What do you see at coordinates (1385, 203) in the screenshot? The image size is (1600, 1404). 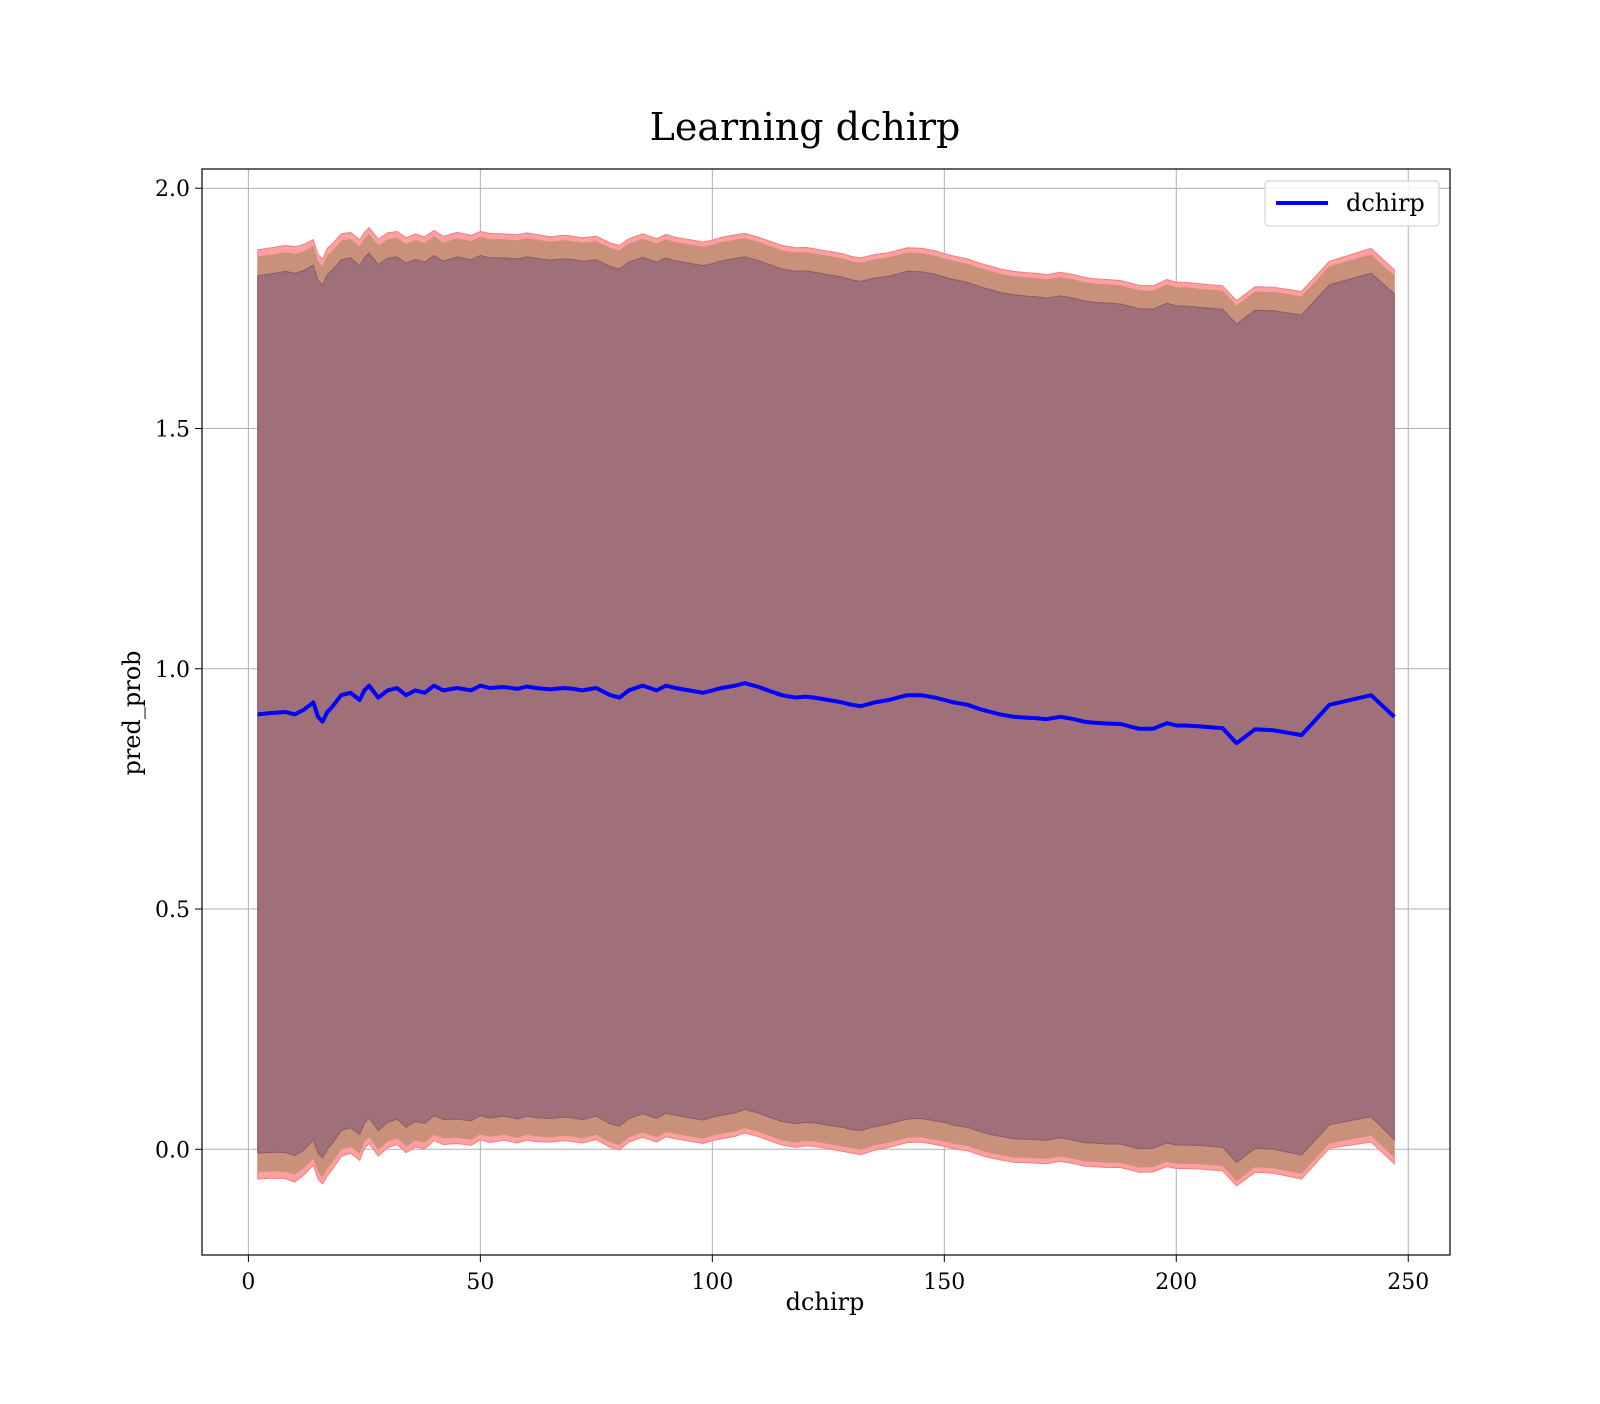 I see `legend-label-dchirp: dchirp` at bounding box center [1385, 203].